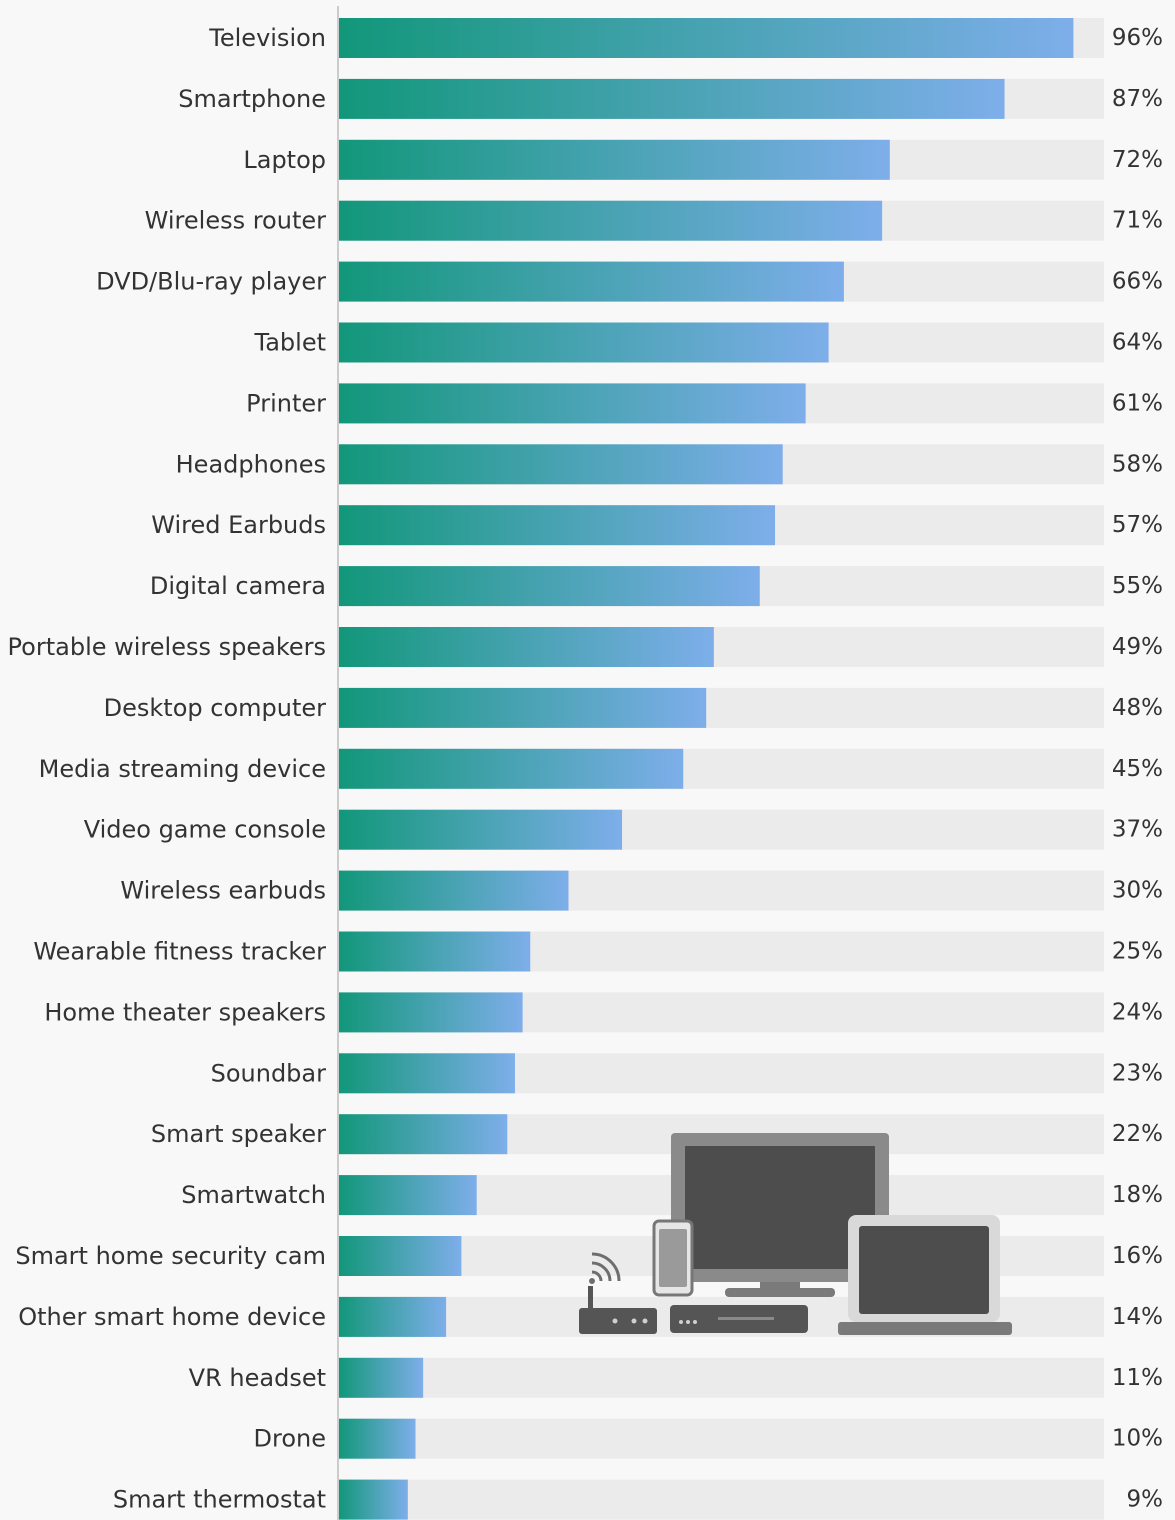 Image resolution: width=1175 pixels, height=1520 pixels. I want to click on category-label: Television, so click(267, 38).